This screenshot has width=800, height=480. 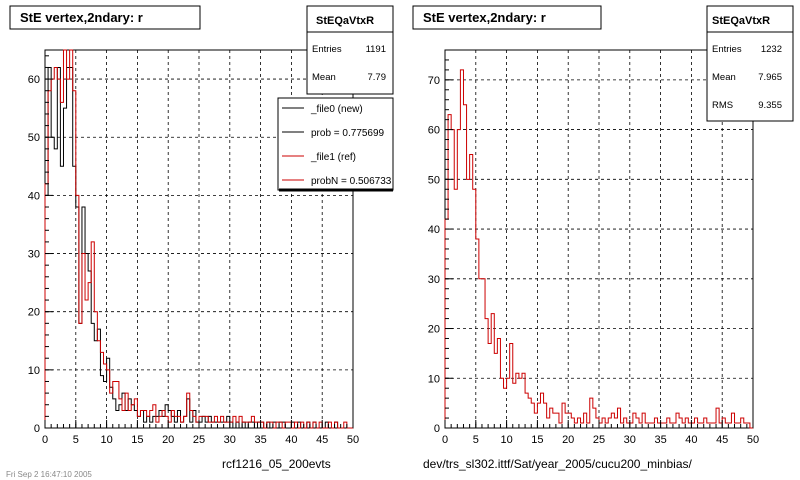 I want to click on legend-label-probn: probN = 0.506733, so click(x=351, y=181).